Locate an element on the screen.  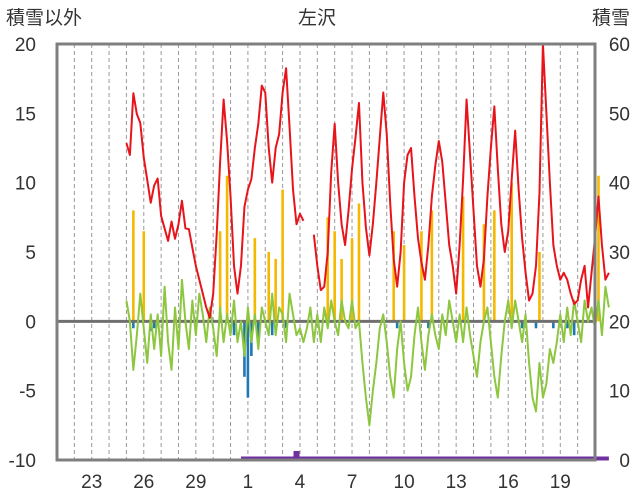
x-tick-label: 1 is located at coordinates (248, 482).